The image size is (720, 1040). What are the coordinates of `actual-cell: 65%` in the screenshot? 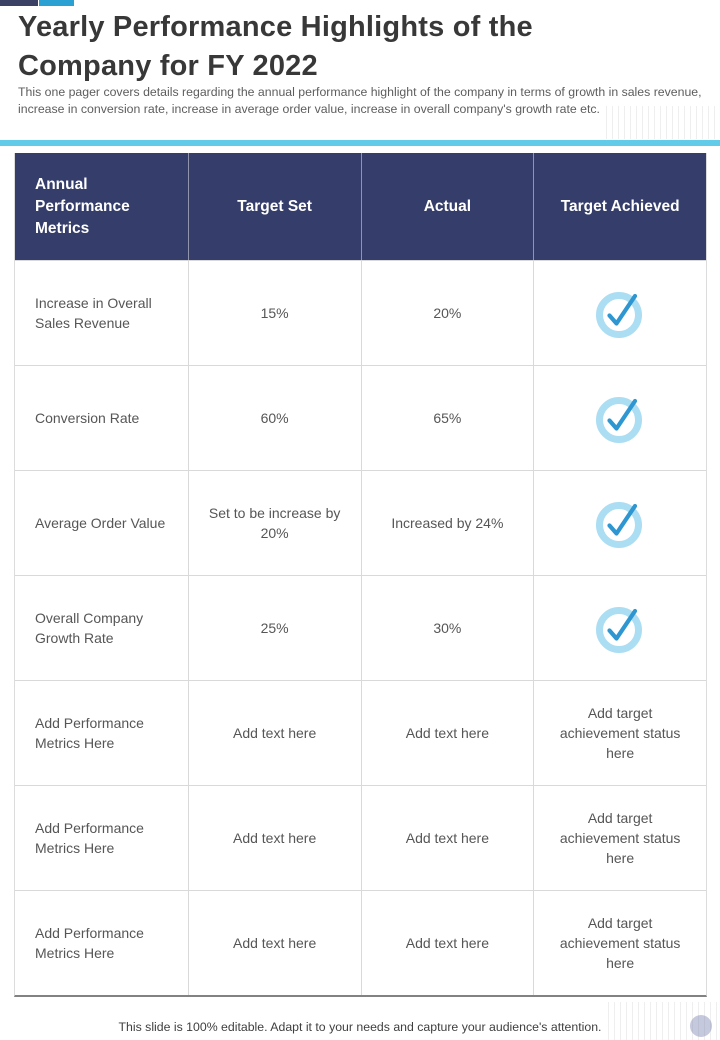 It's located at (447, 417).